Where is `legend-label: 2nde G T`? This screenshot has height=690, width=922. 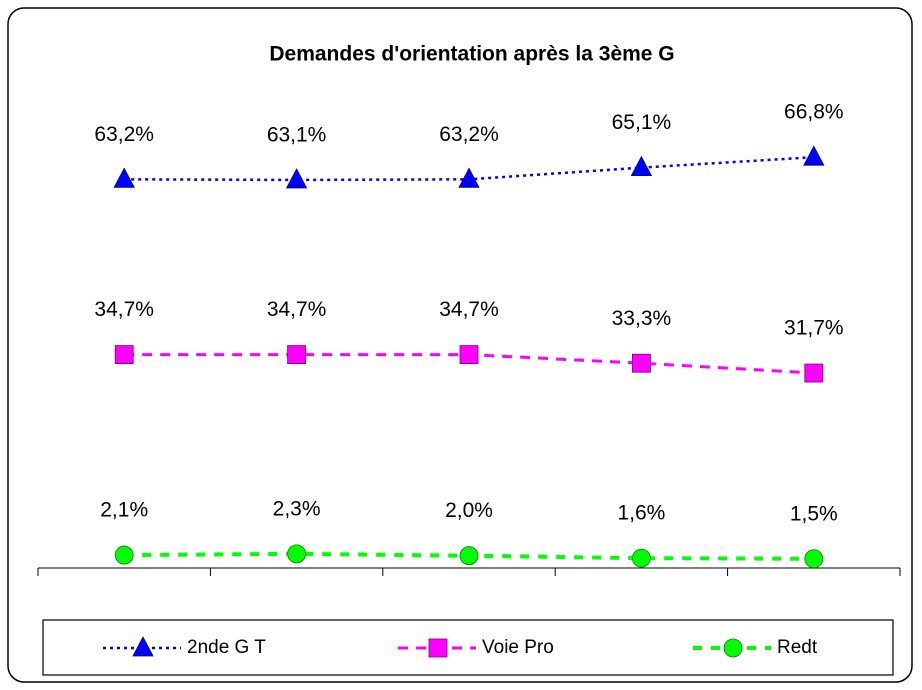
legend-label: 2nde G T is located at coordinates (226, 647).